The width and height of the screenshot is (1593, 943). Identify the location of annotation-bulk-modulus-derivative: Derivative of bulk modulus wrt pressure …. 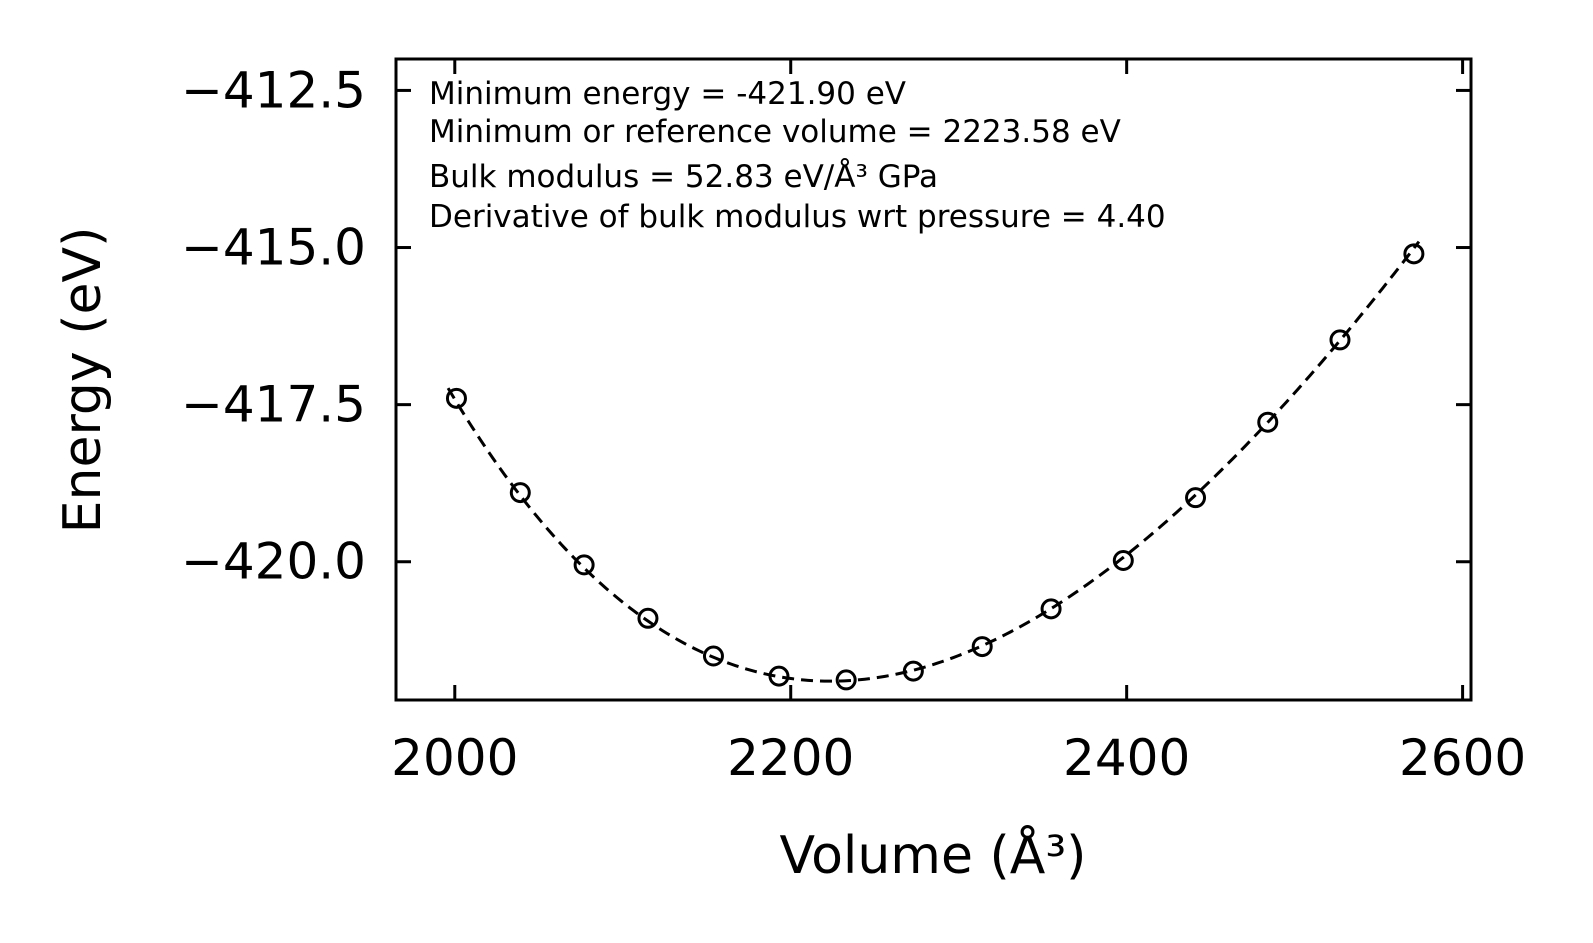
(797, 217).